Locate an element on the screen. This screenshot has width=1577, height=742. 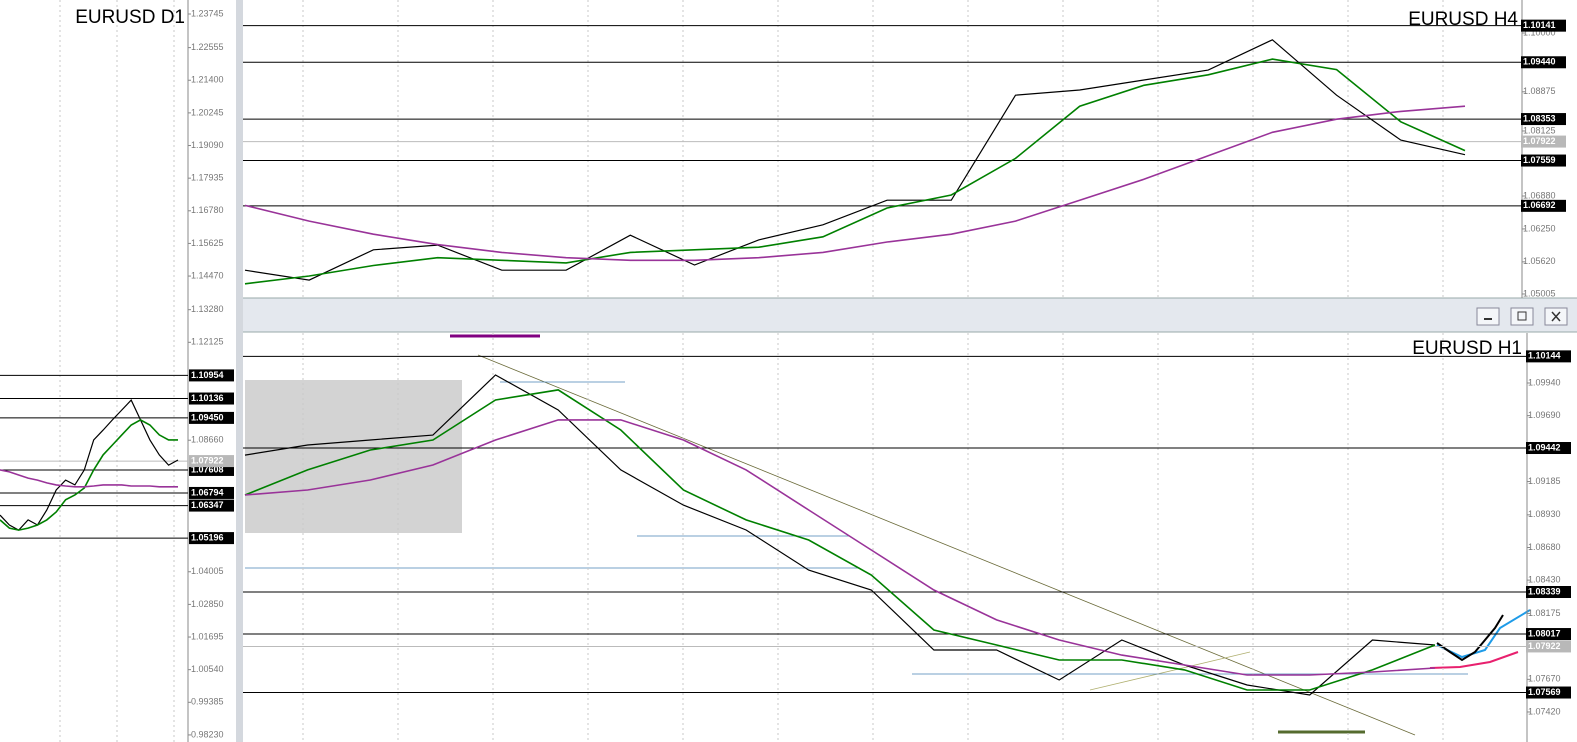
level-label: 1.09440 is located at coordinates (1539, 62).